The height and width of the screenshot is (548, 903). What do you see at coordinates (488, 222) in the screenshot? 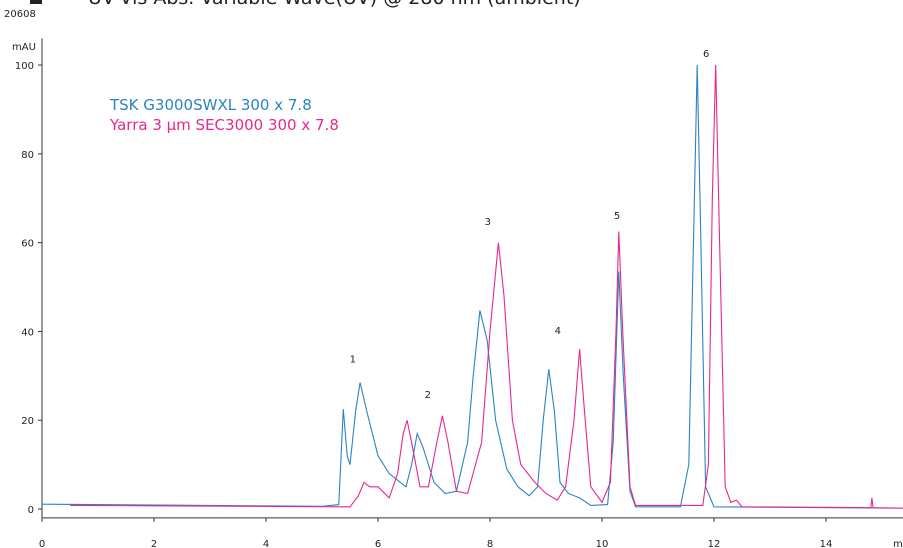
I see `peak-label: 3` at bounding box center [488, 222].